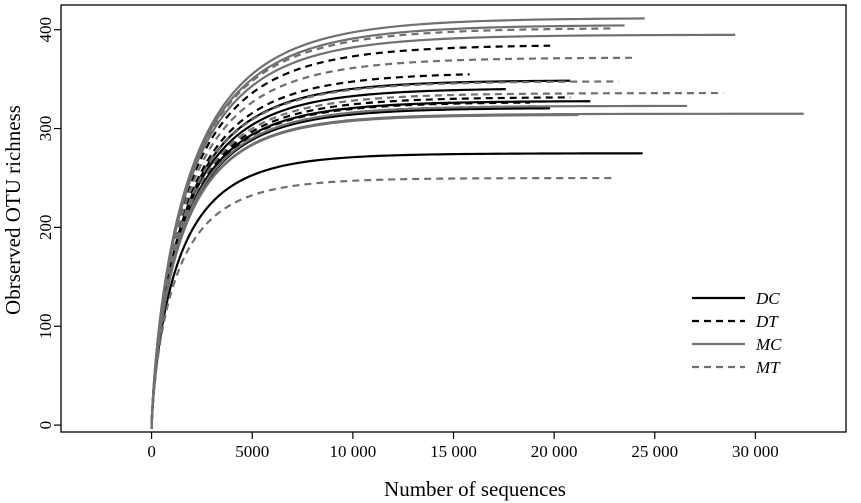  I want to click on y-axis: 0 100 200 300 400, so click(48, 223).